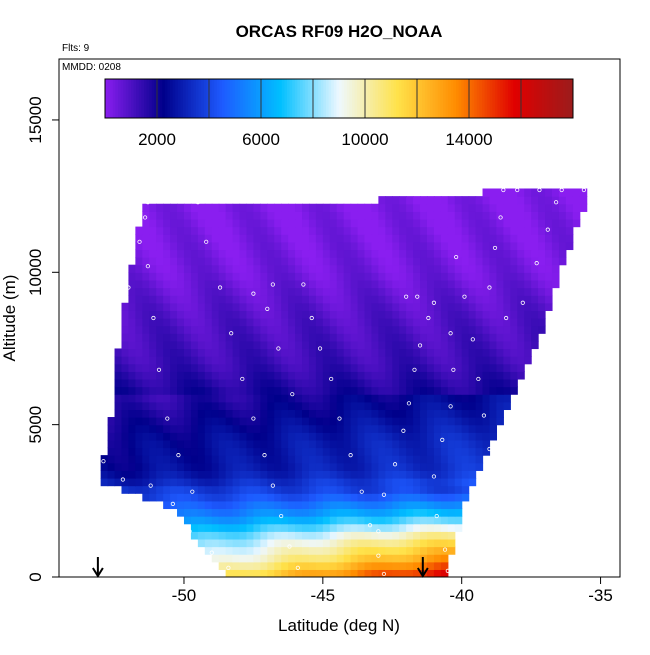  I want to click on chart-title: ORCAS RF09 H2O_NOAA, so click(339, 31).